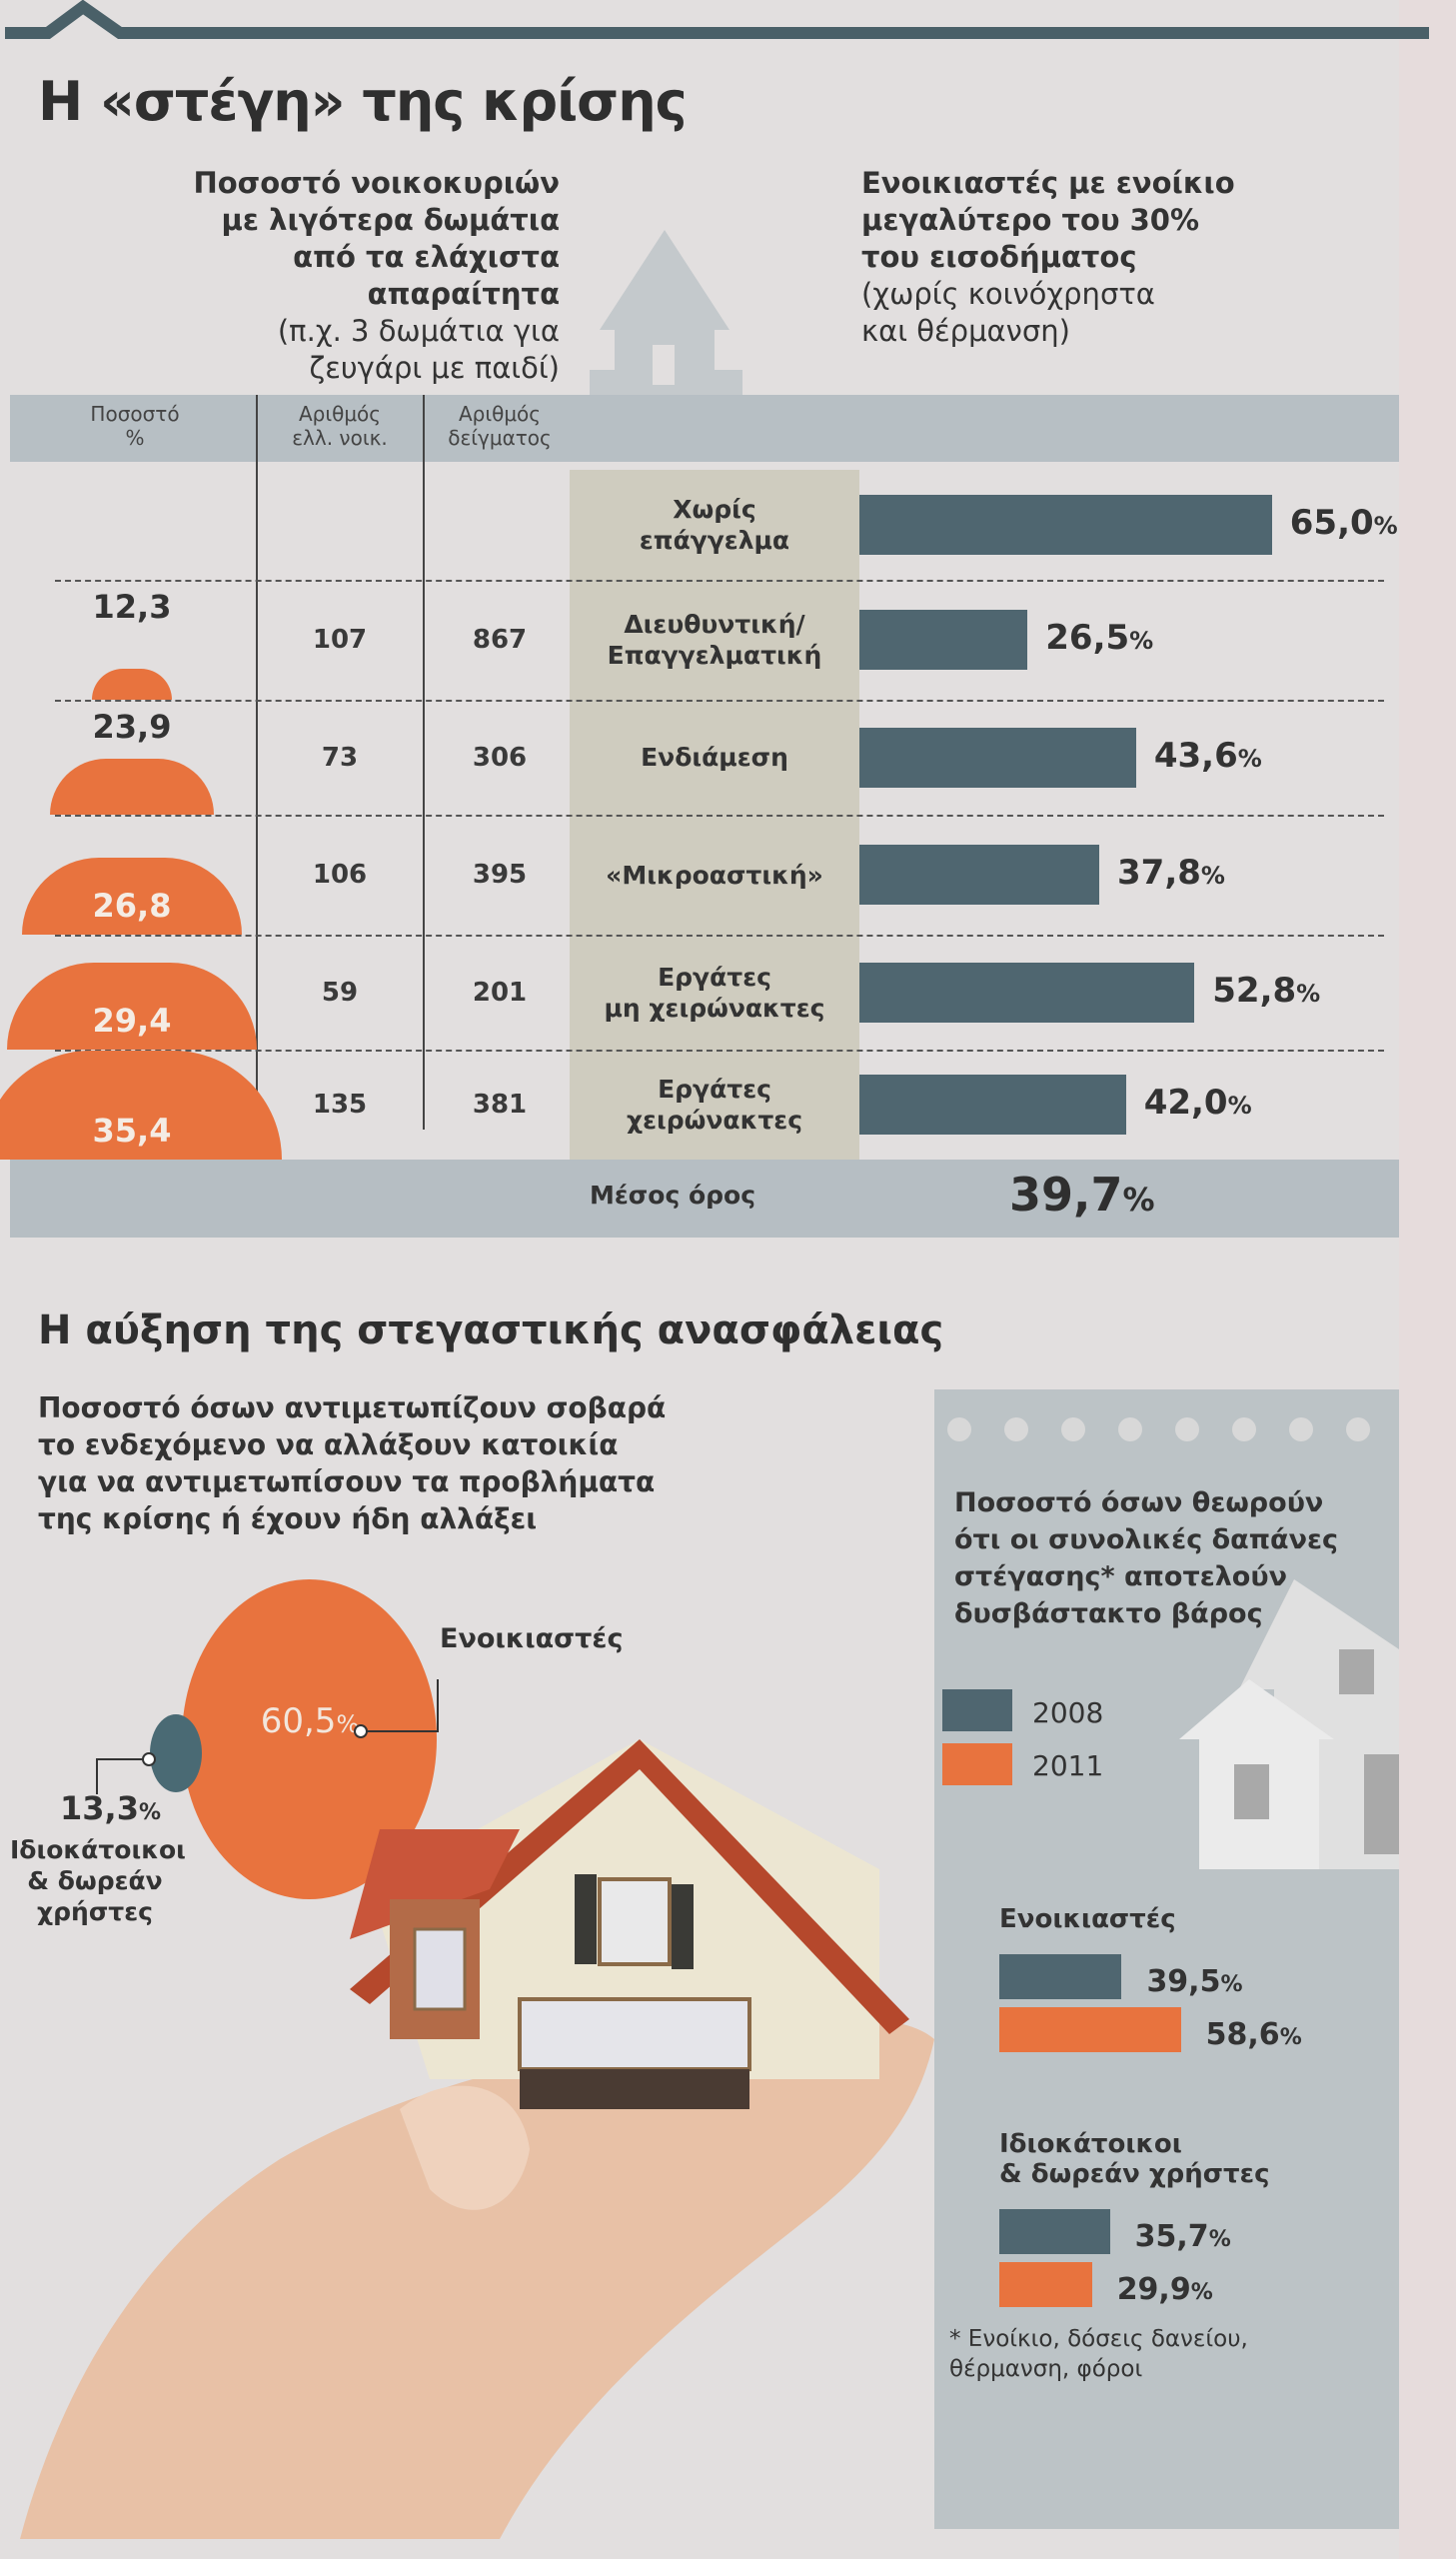 The image size is (1456, 2559). I want to click on page-margin, so click(1427, 1279).